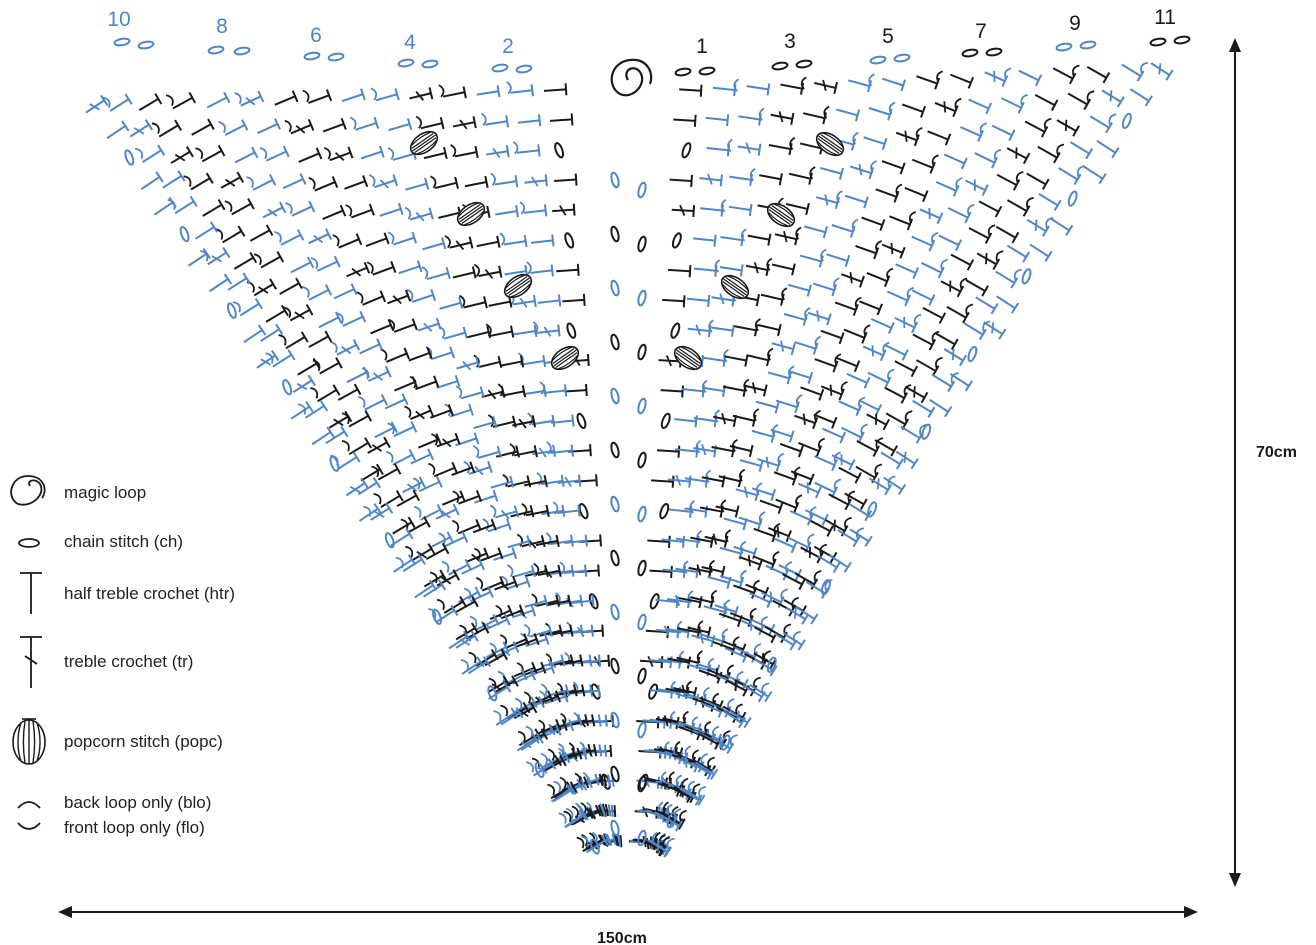 The height and width of the screenshot is (945, 1316). What do you see at coordinates (1263, 462) in the screenshot?
I see `height-dimension: 70cm` at bounding box center [1263, 462].